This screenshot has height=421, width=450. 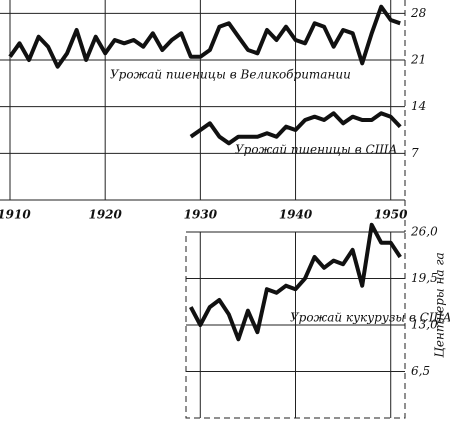 I want to click on y-tick-label: 21, so click(x=418, y=60).